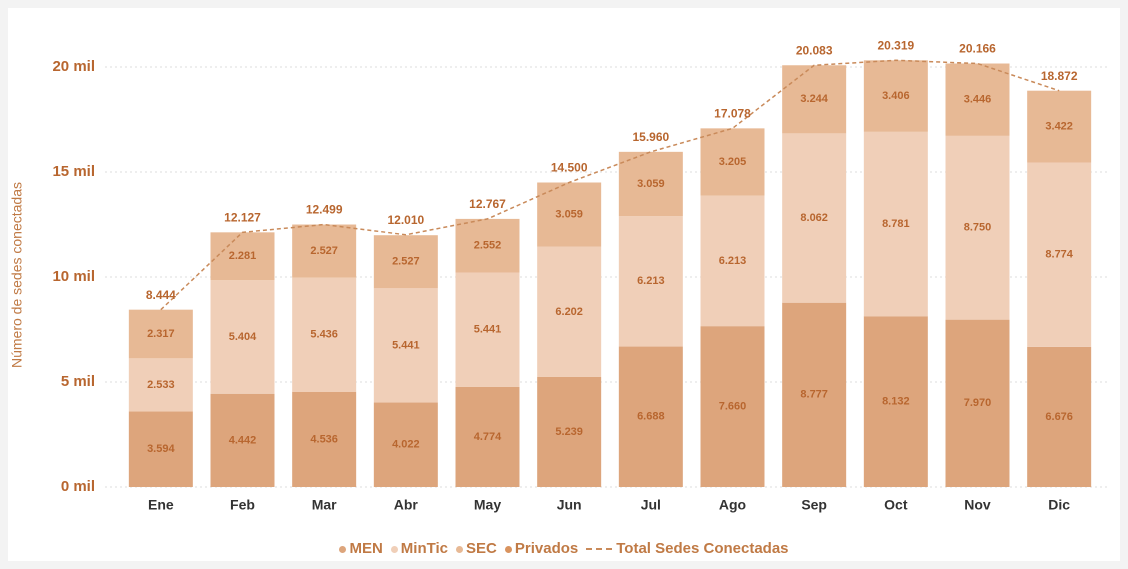 Image resolution: width=1128 pixels, height=569 pixels. Describe the element at coordinates (17, 275) in the screenshot. I see `y-axis-title: Número de sedes conectadas` at that location.